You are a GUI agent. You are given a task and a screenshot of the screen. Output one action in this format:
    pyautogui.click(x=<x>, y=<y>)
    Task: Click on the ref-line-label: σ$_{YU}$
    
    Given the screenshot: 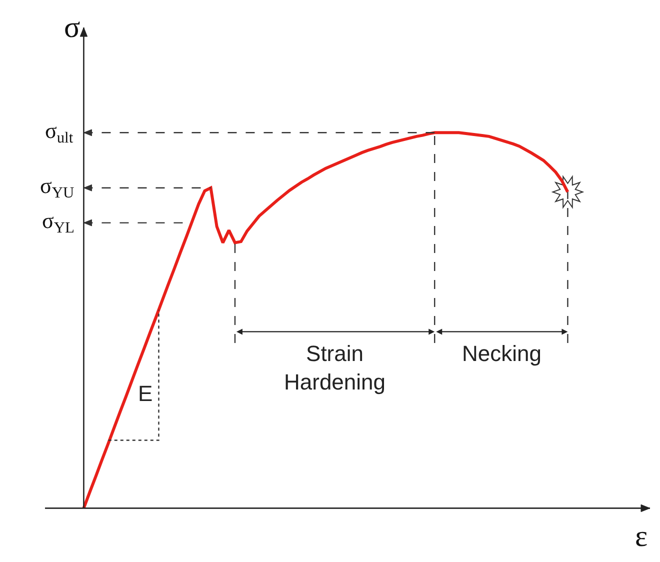 What is the action you would take?
    pyautogui.click(x=57, y=187)
    